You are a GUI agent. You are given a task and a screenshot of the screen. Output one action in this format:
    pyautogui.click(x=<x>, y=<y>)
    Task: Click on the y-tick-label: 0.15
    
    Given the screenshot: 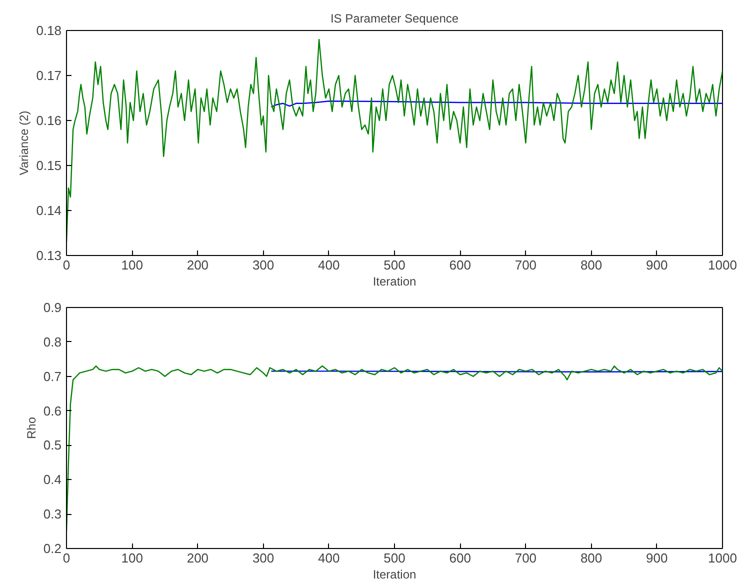 What is the action you would take?
    pyautogui.click(x=49, y=165)
    